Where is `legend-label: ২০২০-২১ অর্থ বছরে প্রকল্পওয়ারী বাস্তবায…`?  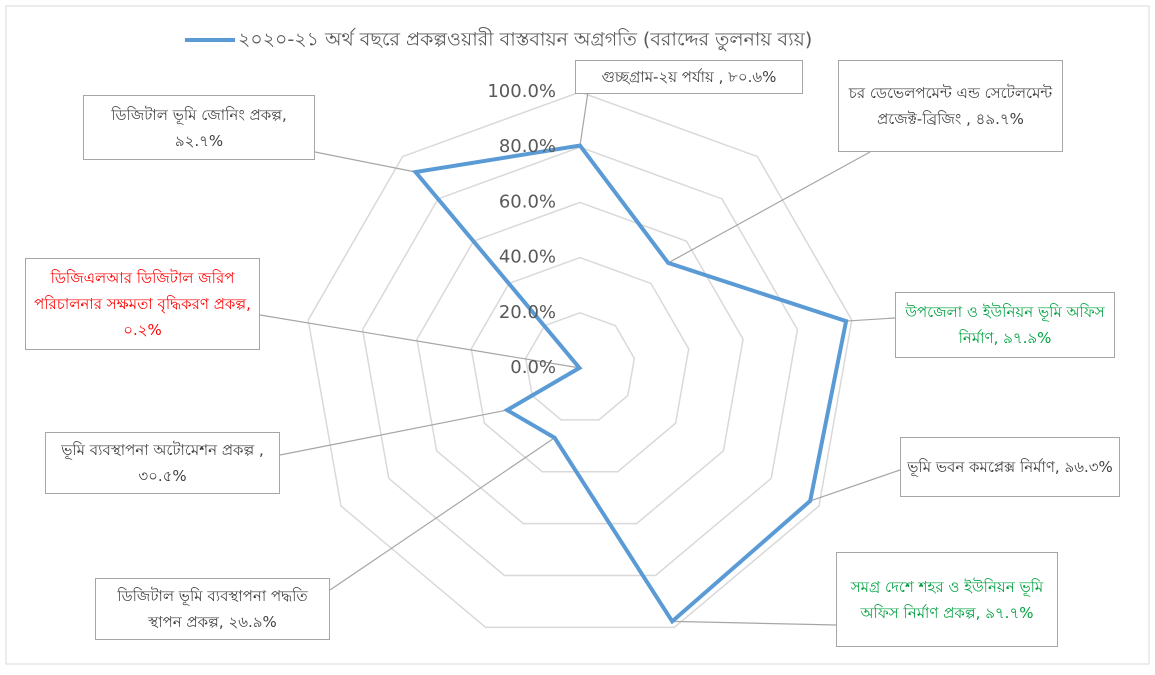
legend-label: ২০২০-২১ অর্থ বছরে প্রকল্পওয়ারী বাস্তবায… is located at coordinates (525, 40).